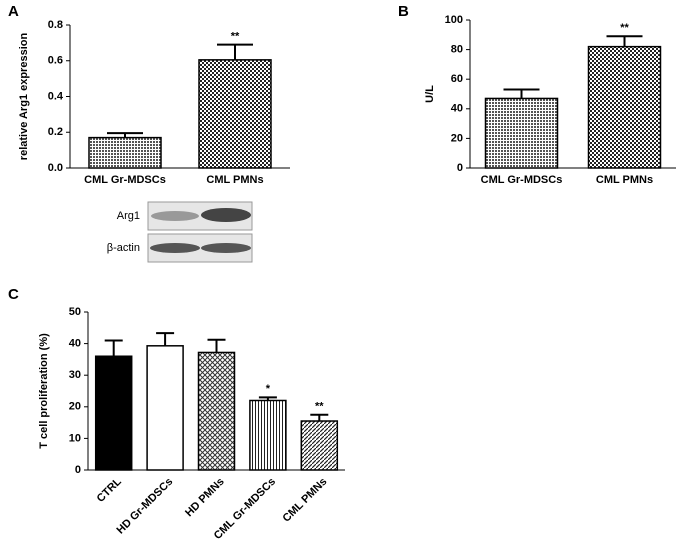 The image size is (689, 557). Describe the element at coordinates (75, 312) in the screenshot. I see `y-tick-label: 50` at that location.